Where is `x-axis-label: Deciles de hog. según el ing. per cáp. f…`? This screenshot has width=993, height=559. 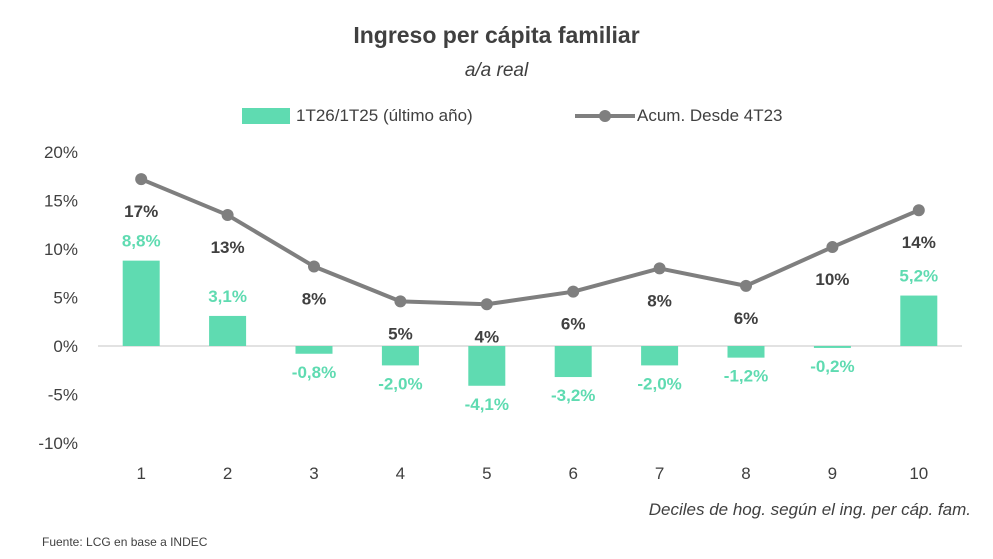 x-axis-label: Deciles de hog. según el ing. per cáp. f… is located at coordinates (809, 509).